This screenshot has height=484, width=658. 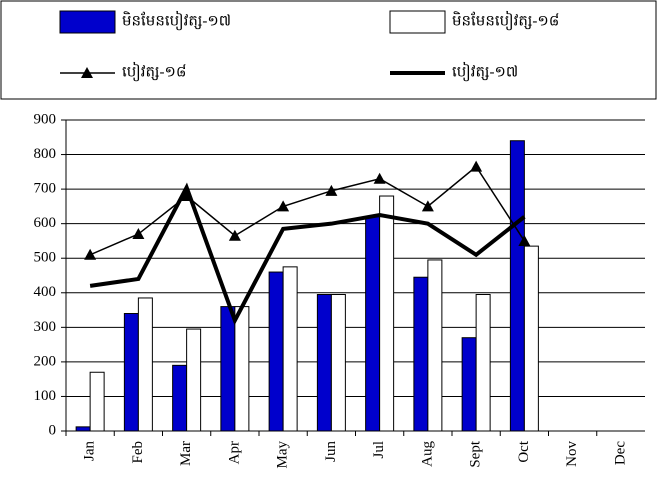 I want to click on legend-label: បៀវត្ស-១៧, so click(x=485, y=71).